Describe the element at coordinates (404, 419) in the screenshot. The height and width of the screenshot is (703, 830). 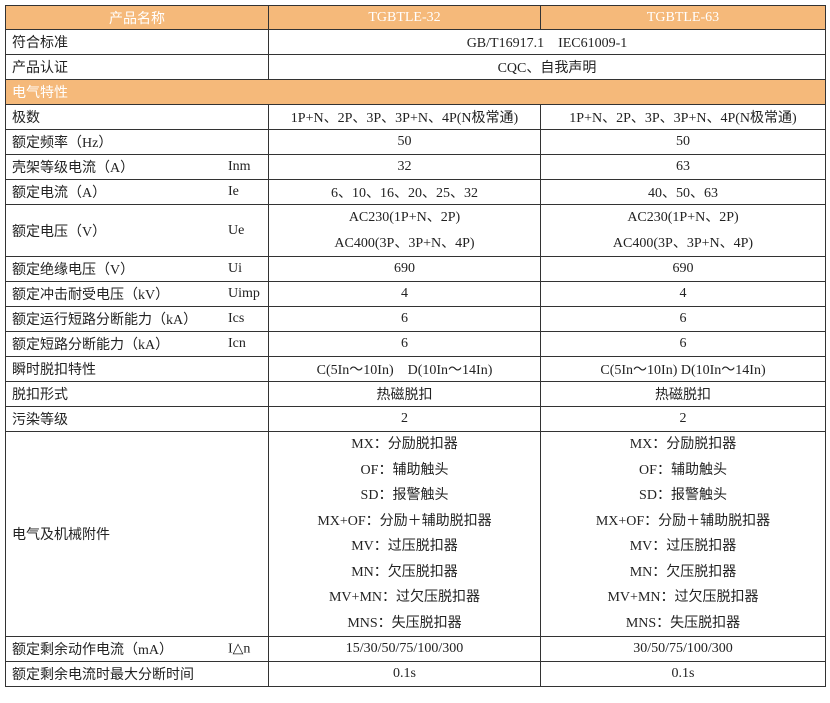
I see `row-value-v1: 2` at that location.